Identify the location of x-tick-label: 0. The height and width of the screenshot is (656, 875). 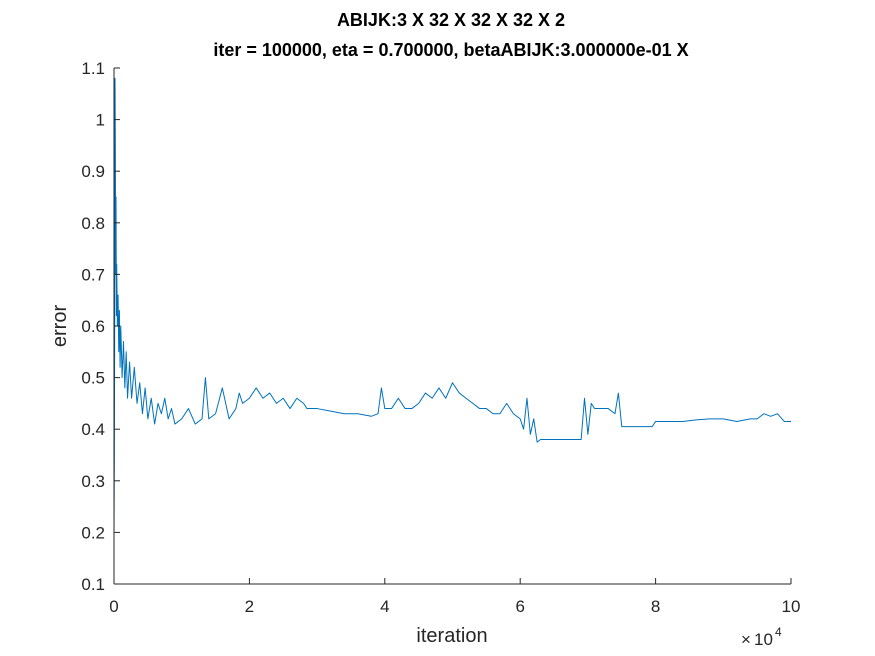
(113, 606).